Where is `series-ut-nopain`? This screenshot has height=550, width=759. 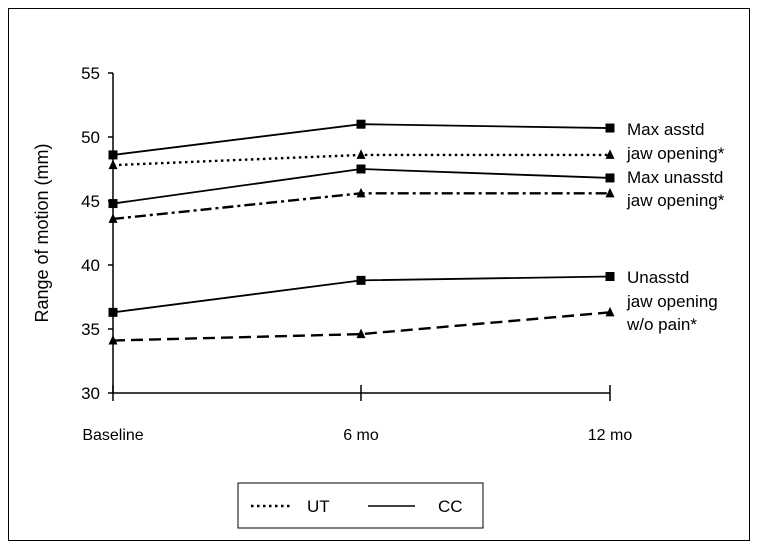 series-ut-nopain is located at coordinates (361, 325).